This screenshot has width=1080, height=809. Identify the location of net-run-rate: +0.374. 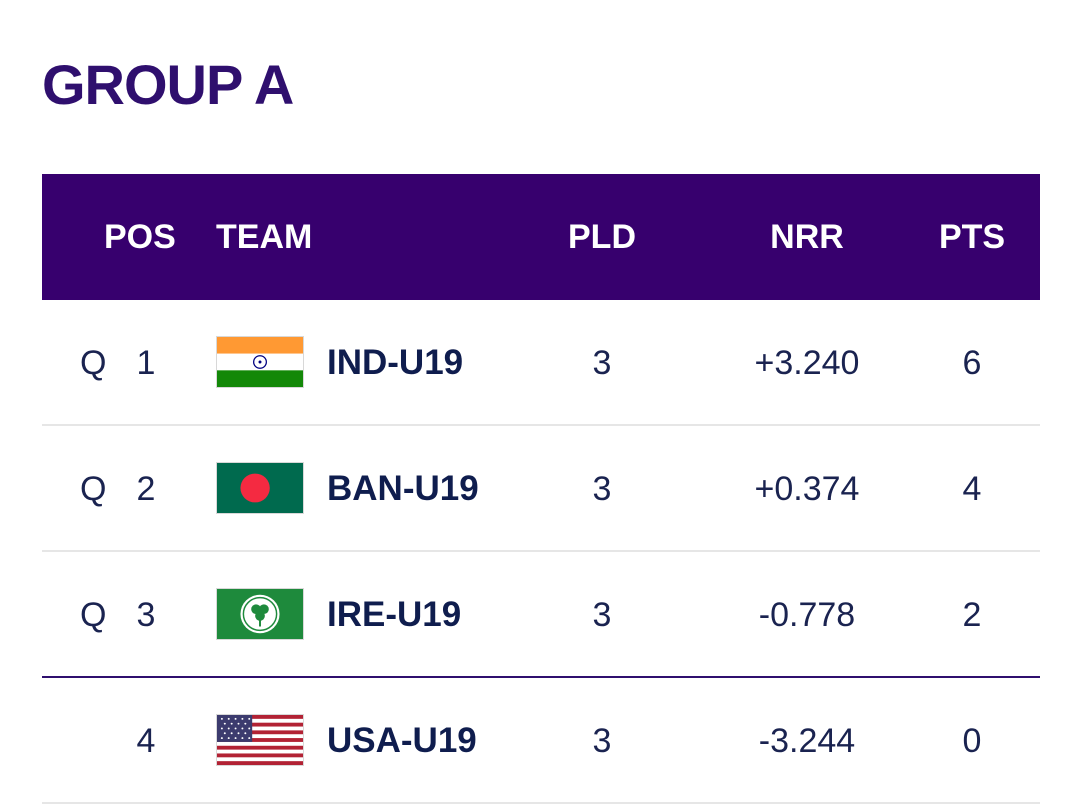
(807, 489).